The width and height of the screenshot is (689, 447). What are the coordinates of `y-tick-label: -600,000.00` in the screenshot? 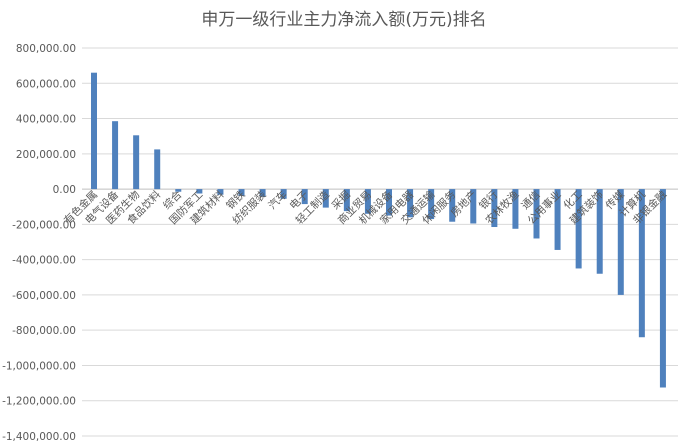 It's located at (44, 296).